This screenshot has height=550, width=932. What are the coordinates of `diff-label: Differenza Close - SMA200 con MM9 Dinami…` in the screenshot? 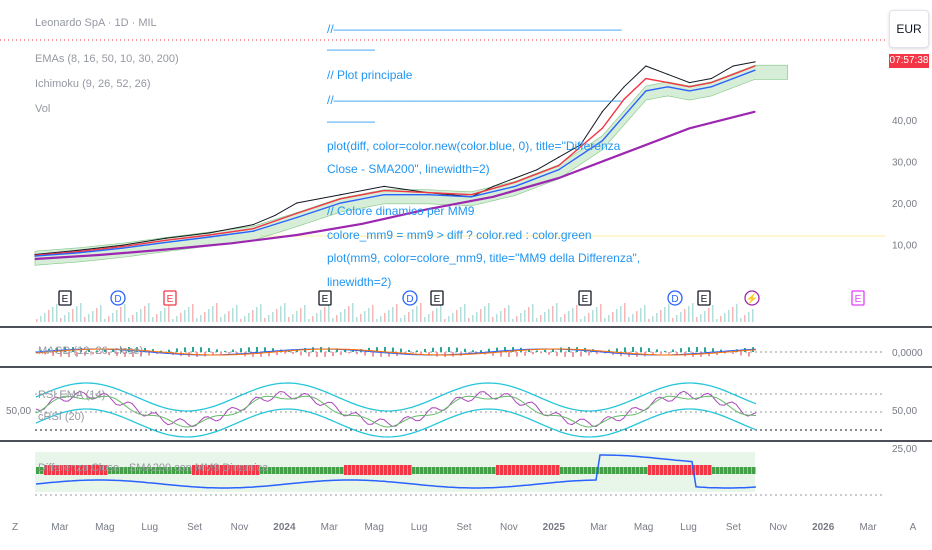 It's located at (153, 468).